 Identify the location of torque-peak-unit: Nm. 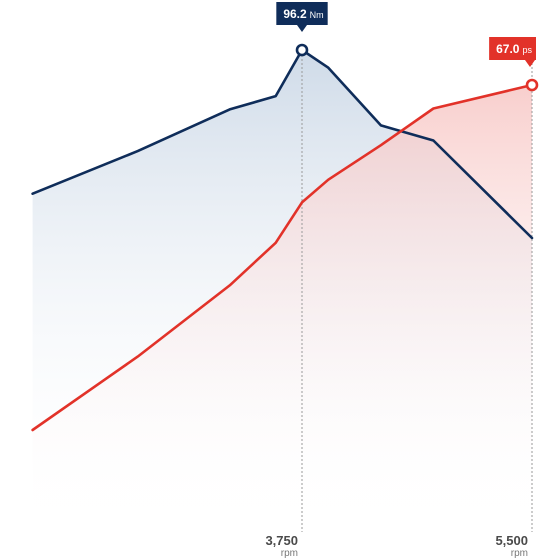
(317, 15).